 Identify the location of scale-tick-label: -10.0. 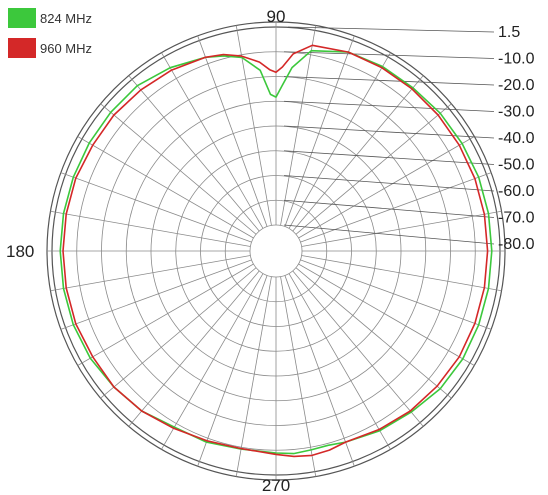
(516, 59).